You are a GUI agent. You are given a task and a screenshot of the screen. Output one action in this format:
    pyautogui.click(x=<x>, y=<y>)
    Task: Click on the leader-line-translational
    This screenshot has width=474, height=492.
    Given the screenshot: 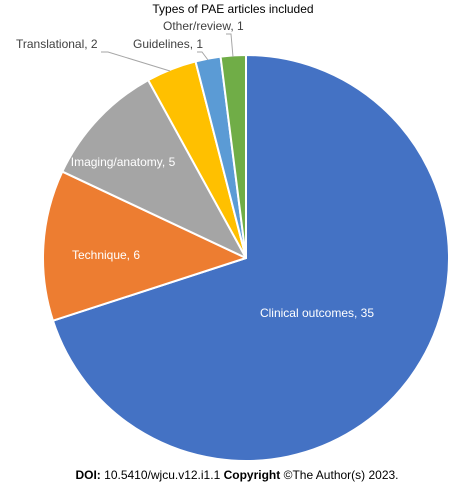 What is the action you would take?
    pyautogui.click(x=136, y=61)
    